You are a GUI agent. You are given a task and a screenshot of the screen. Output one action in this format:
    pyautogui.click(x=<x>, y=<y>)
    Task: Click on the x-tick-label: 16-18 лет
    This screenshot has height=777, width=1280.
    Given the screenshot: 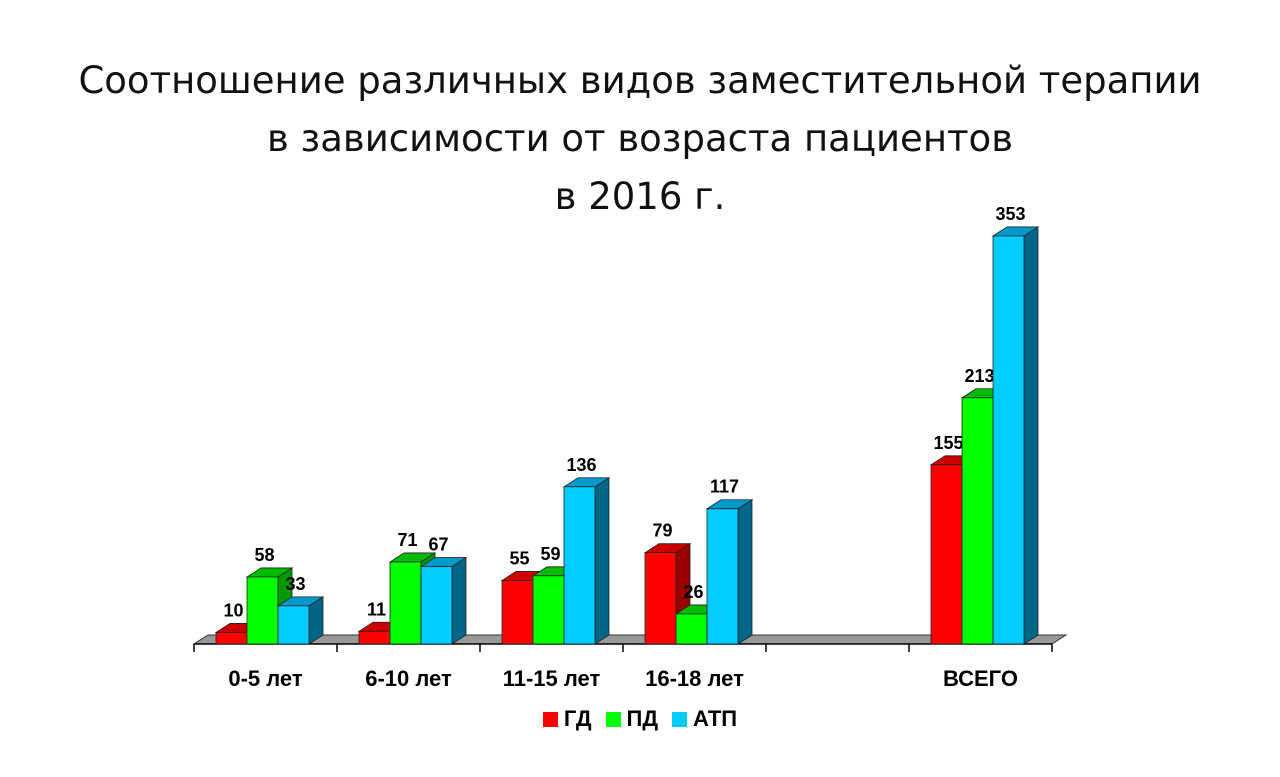 What is the action you would take?
    pyautogui.click(x=694, y=678)
    